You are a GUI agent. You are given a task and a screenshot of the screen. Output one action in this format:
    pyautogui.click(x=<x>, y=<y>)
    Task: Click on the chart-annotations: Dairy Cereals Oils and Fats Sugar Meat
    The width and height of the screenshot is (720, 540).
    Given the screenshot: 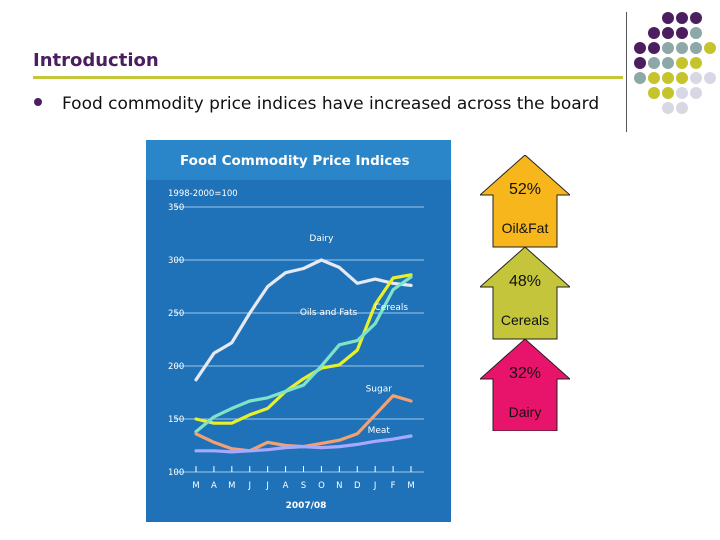 What is the action you would take?
    pyautogui.click(x=354, y=335)
    